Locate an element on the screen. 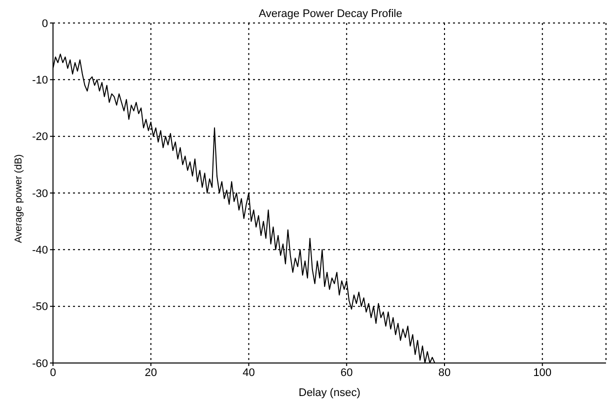 Image resolution: width=609 pixels, height=414 pixels. y-tick-label: -30 is located at coordinates (40, 194).